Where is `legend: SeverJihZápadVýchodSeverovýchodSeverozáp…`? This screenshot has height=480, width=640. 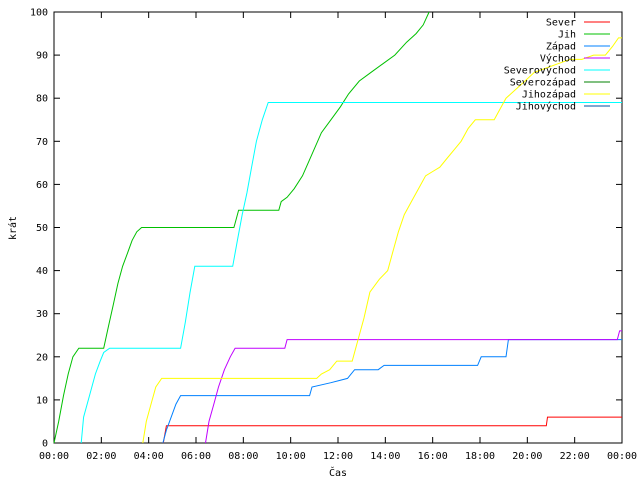
legend: SeverJihZápadVýchodSeverovýchodSeverozáp… is located at coordinates (557, 65).